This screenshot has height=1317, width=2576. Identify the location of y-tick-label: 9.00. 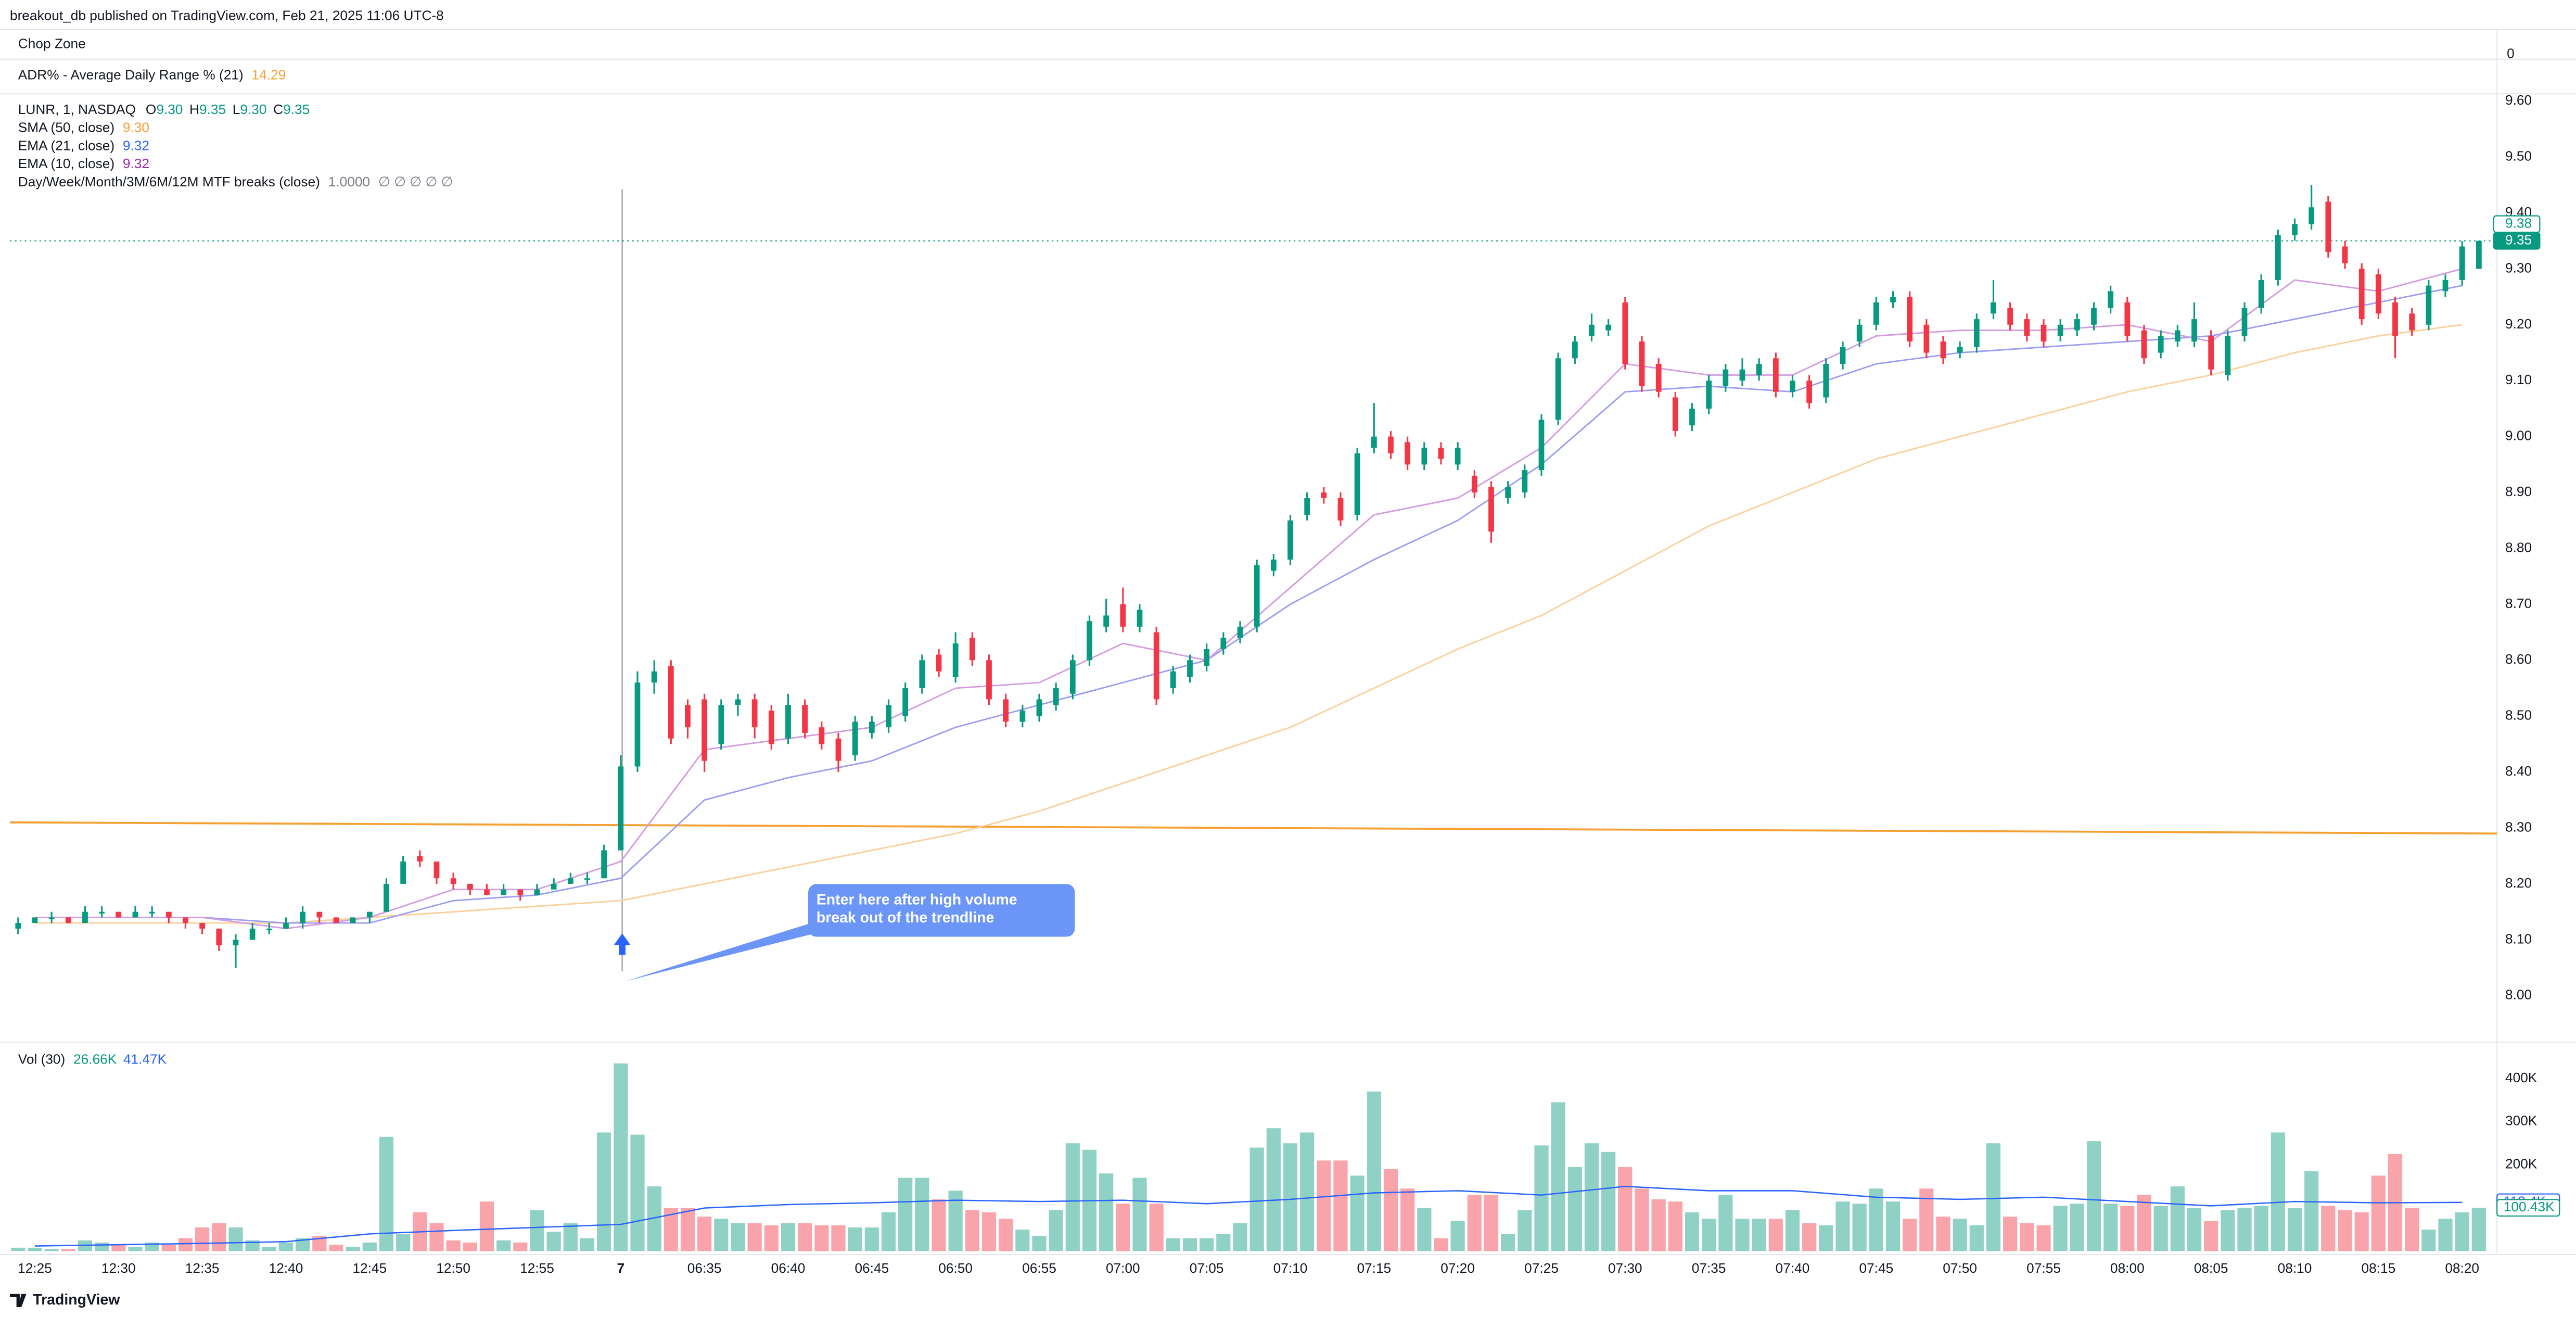
(2518, 436).